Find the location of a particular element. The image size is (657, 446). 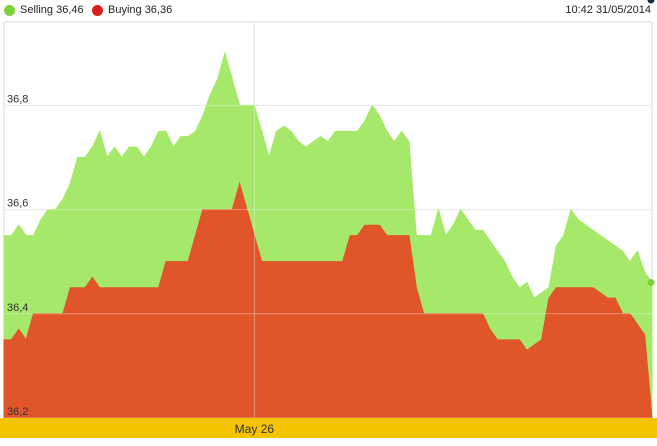

x-axis-band is located at coordinates (328, 432).